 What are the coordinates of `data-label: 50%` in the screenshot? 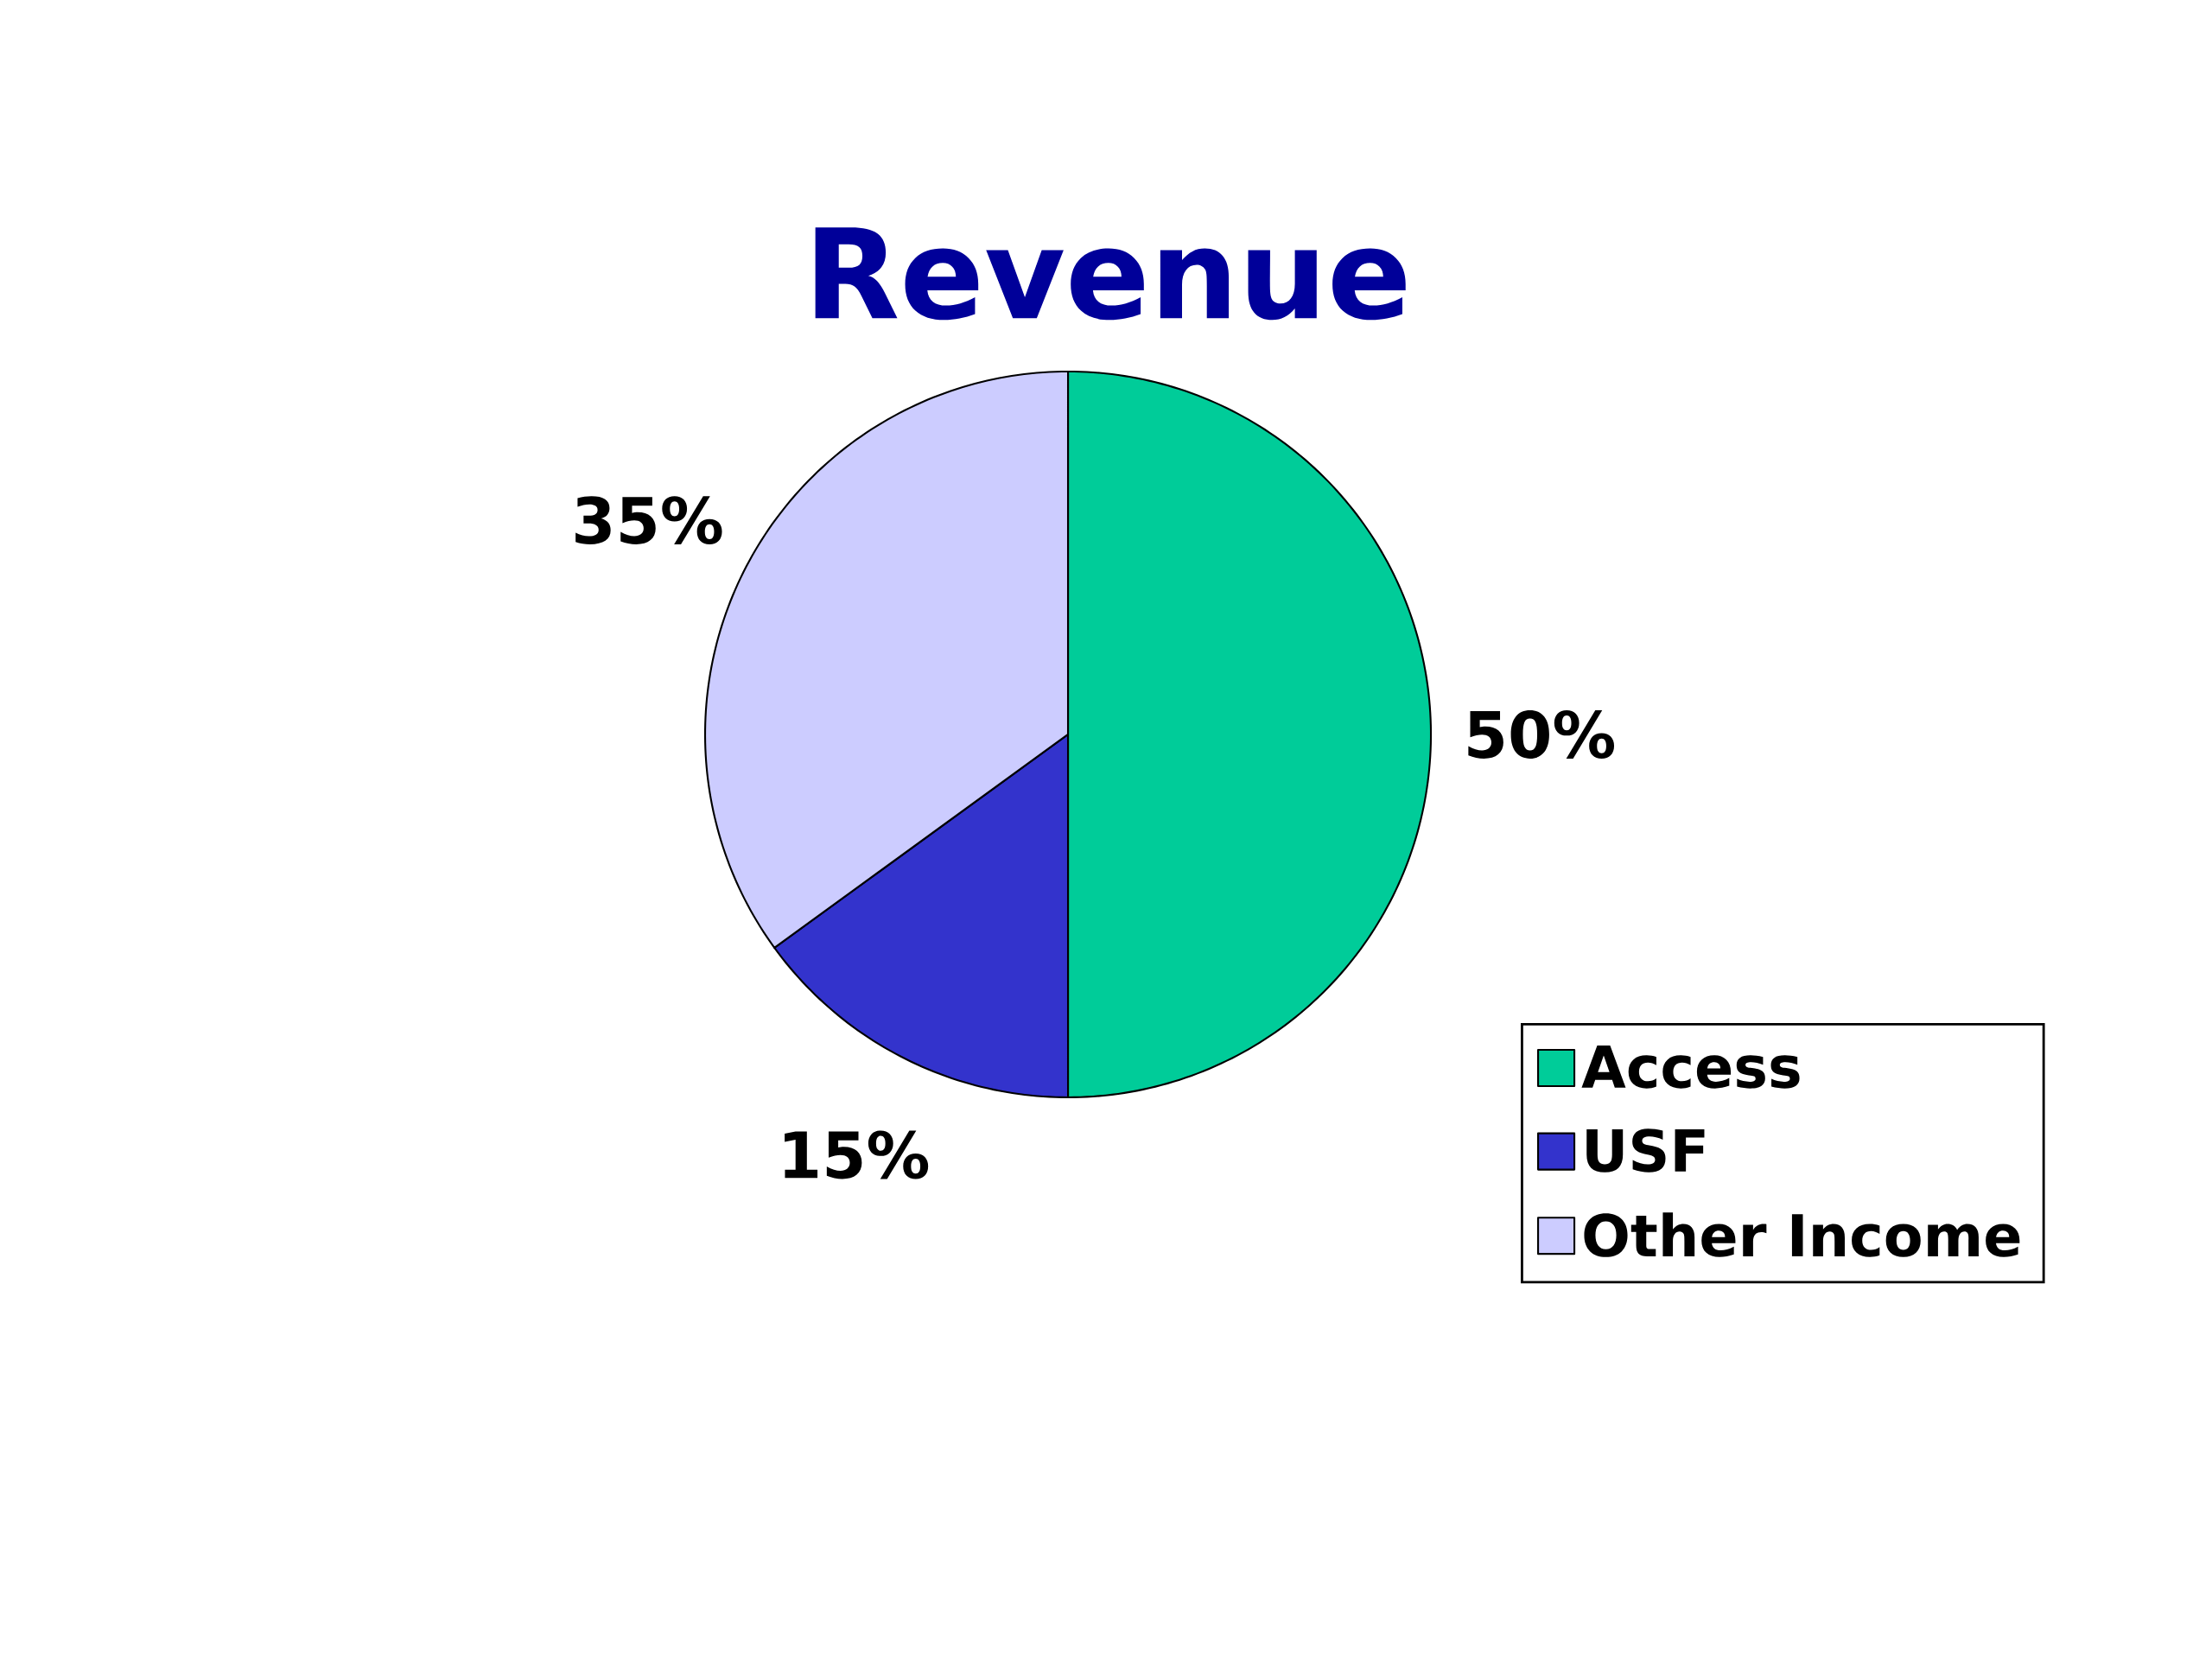 It's located at (1541, 734).